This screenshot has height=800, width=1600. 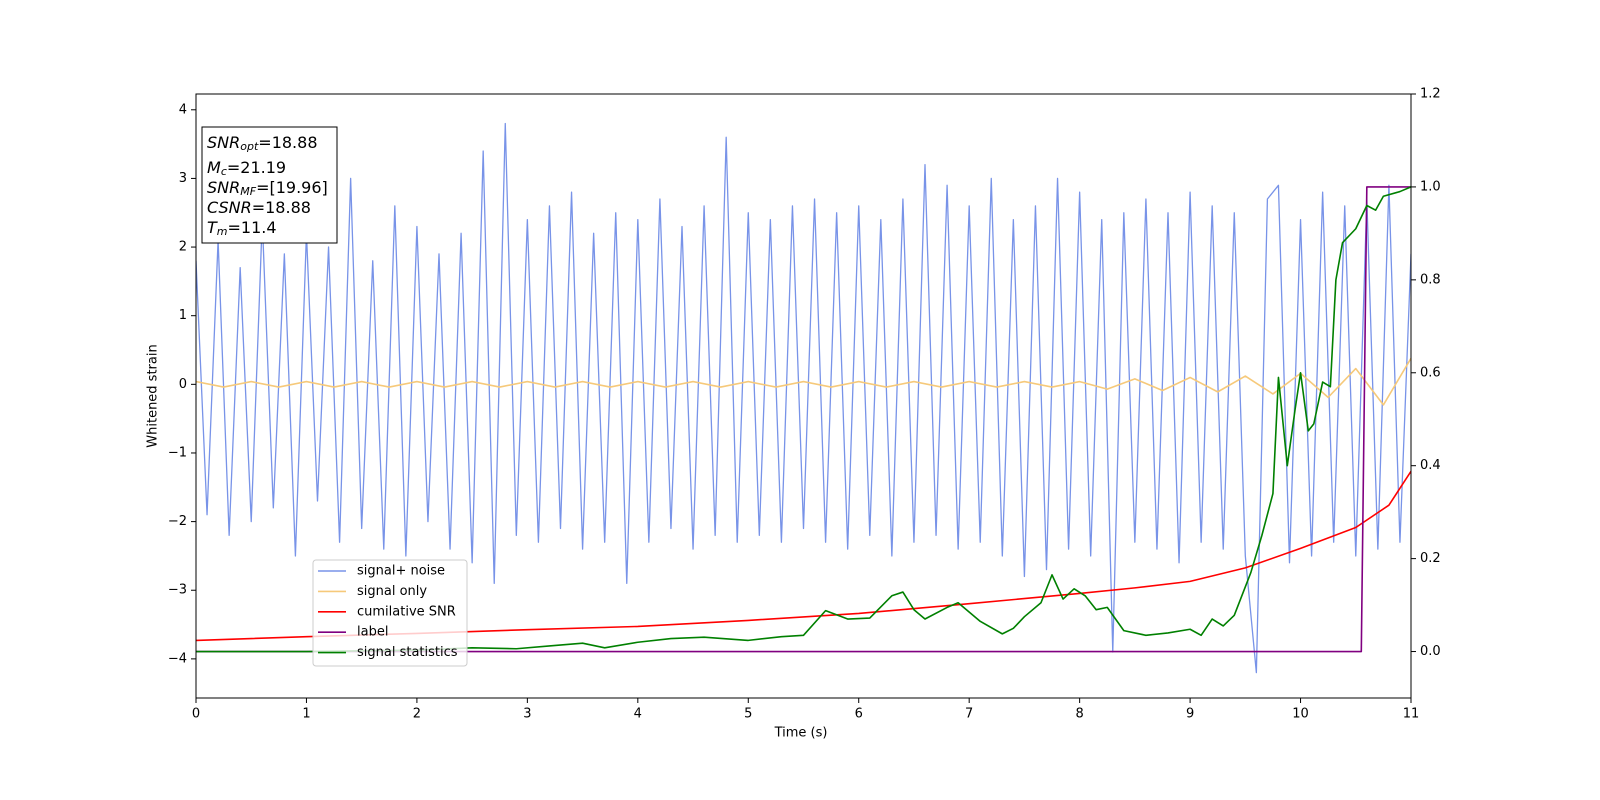 I want to click on x-tick-label: 5, so click(x=748, y=714).